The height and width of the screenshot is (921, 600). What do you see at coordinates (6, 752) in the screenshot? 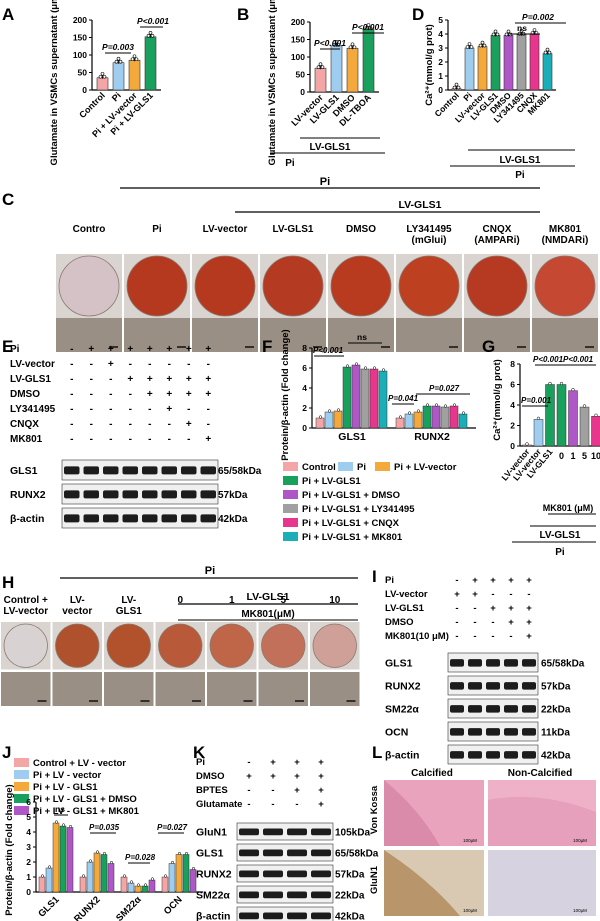
I see `panel-j-label: J` at bounding box center [6, 752].